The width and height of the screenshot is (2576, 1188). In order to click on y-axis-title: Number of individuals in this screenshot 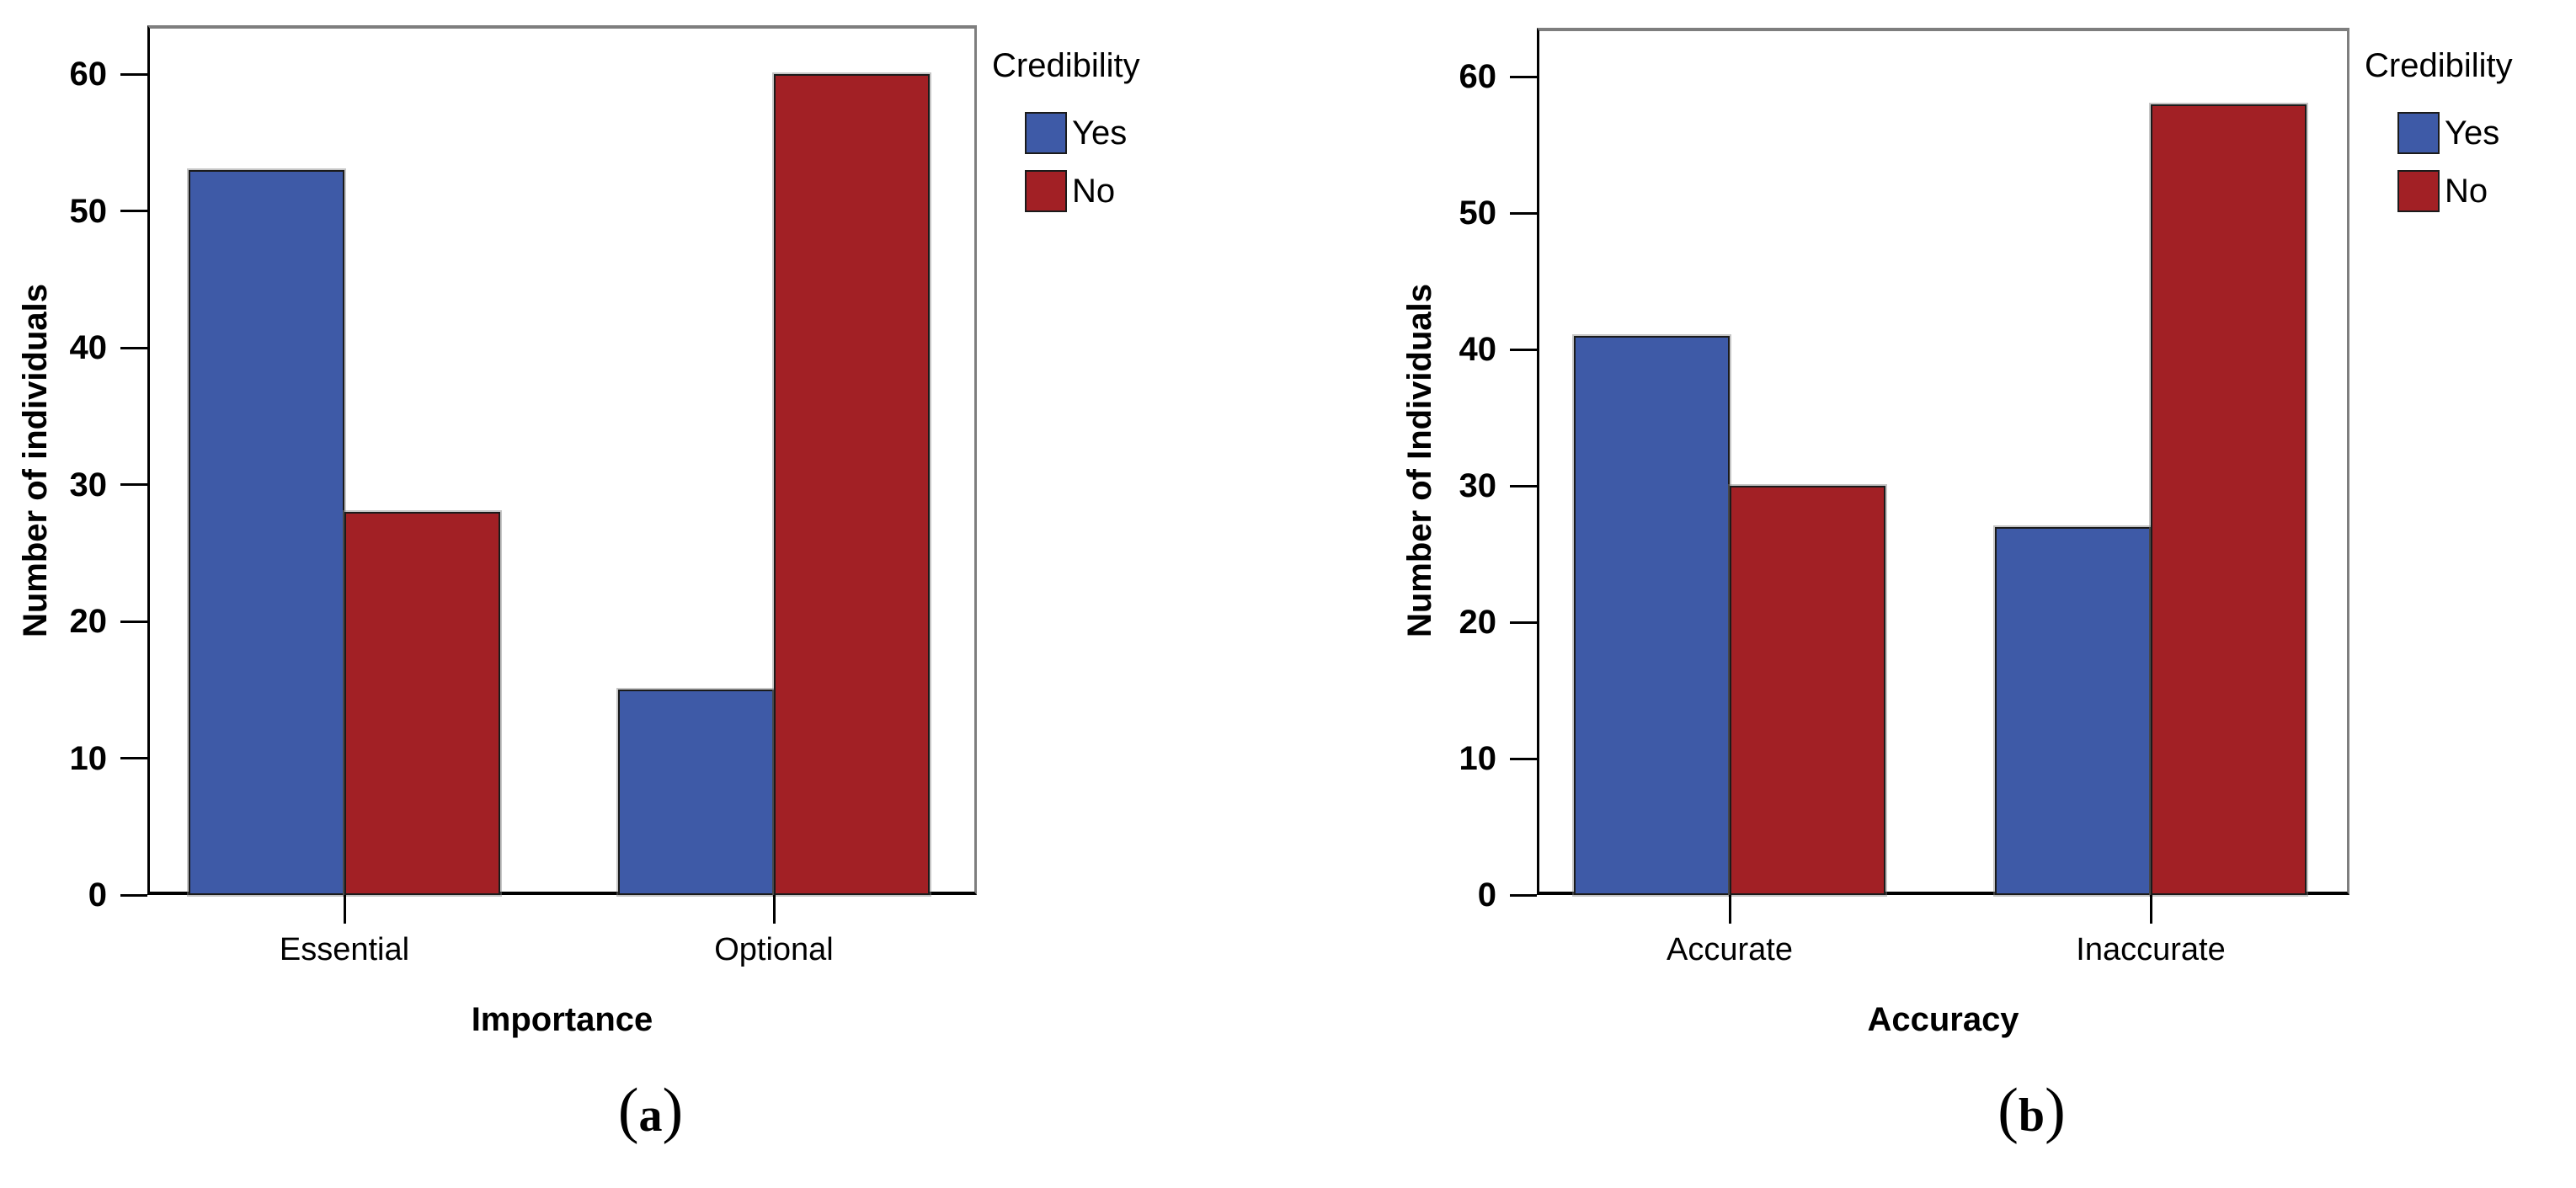, I will do `click(35, 460)`.